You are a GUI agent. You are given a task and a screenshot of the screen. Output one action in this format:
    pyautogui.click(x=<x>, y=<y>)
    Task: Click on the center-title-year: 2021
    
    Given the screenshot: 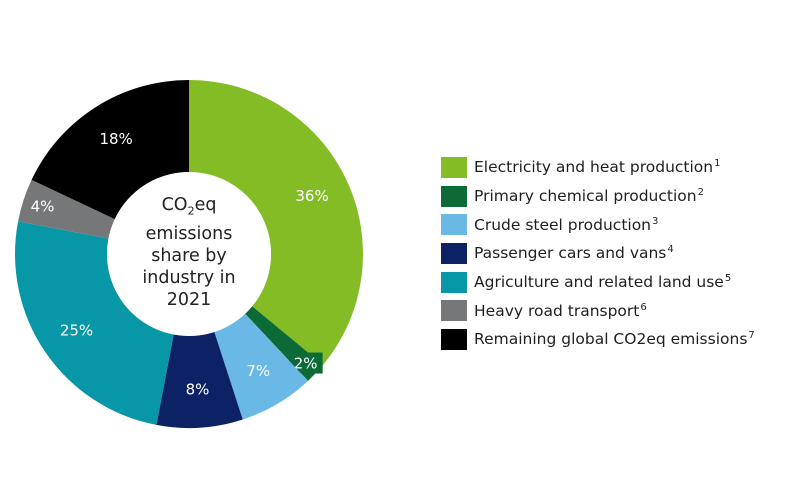 What is the action you would take?
    pyautogui.click(x=189, y=299)
    